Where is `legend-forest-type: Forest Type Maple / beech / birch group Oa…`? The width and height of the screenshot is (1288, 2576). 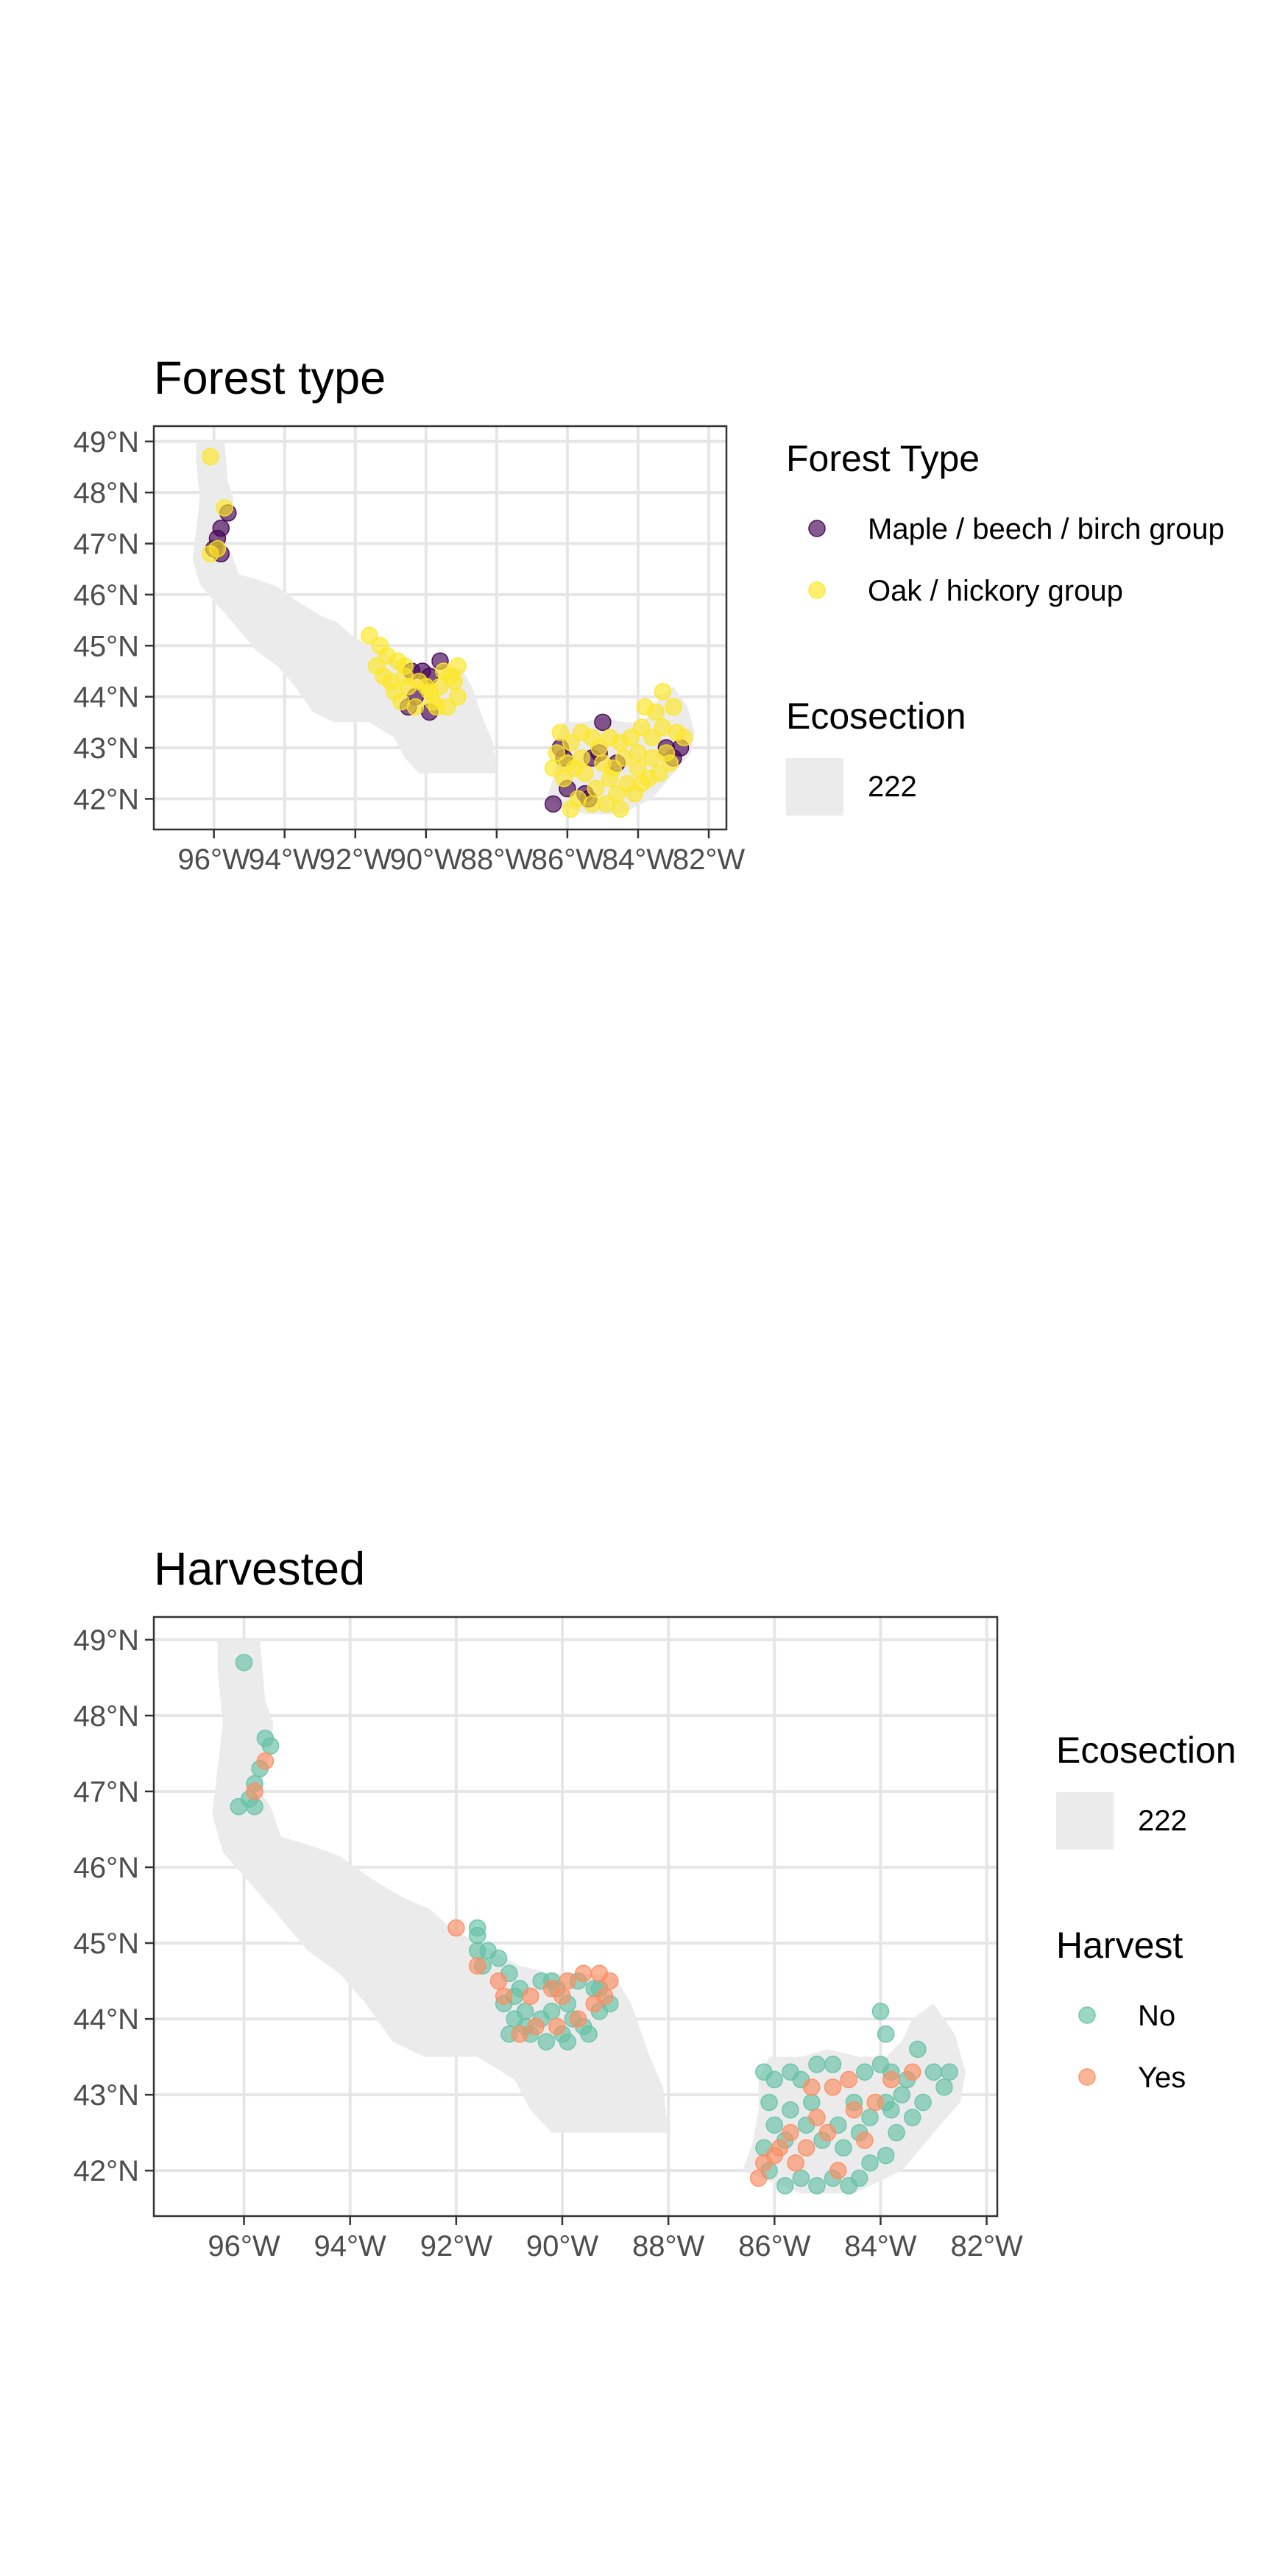 legend-forest-type: Forest Type Maple / beech / birch group Oa… is located at coordinates (1005, 522).